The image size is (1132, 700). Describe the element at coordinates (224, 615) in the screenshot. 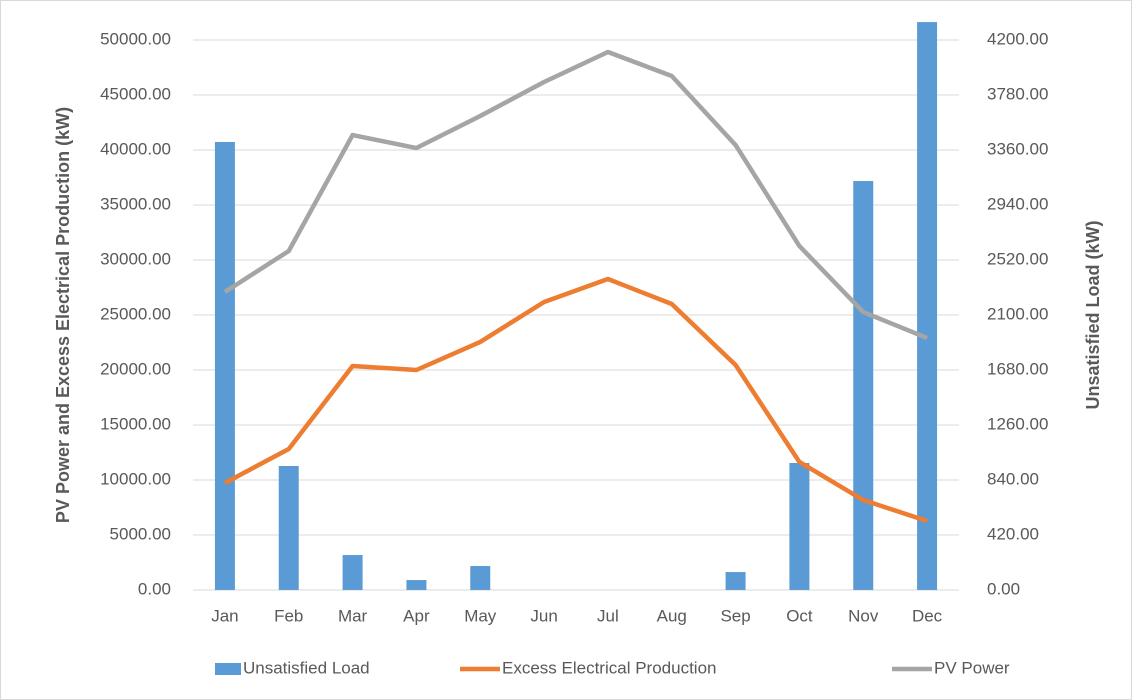

I see `x-tick-label: Jan` at that location.